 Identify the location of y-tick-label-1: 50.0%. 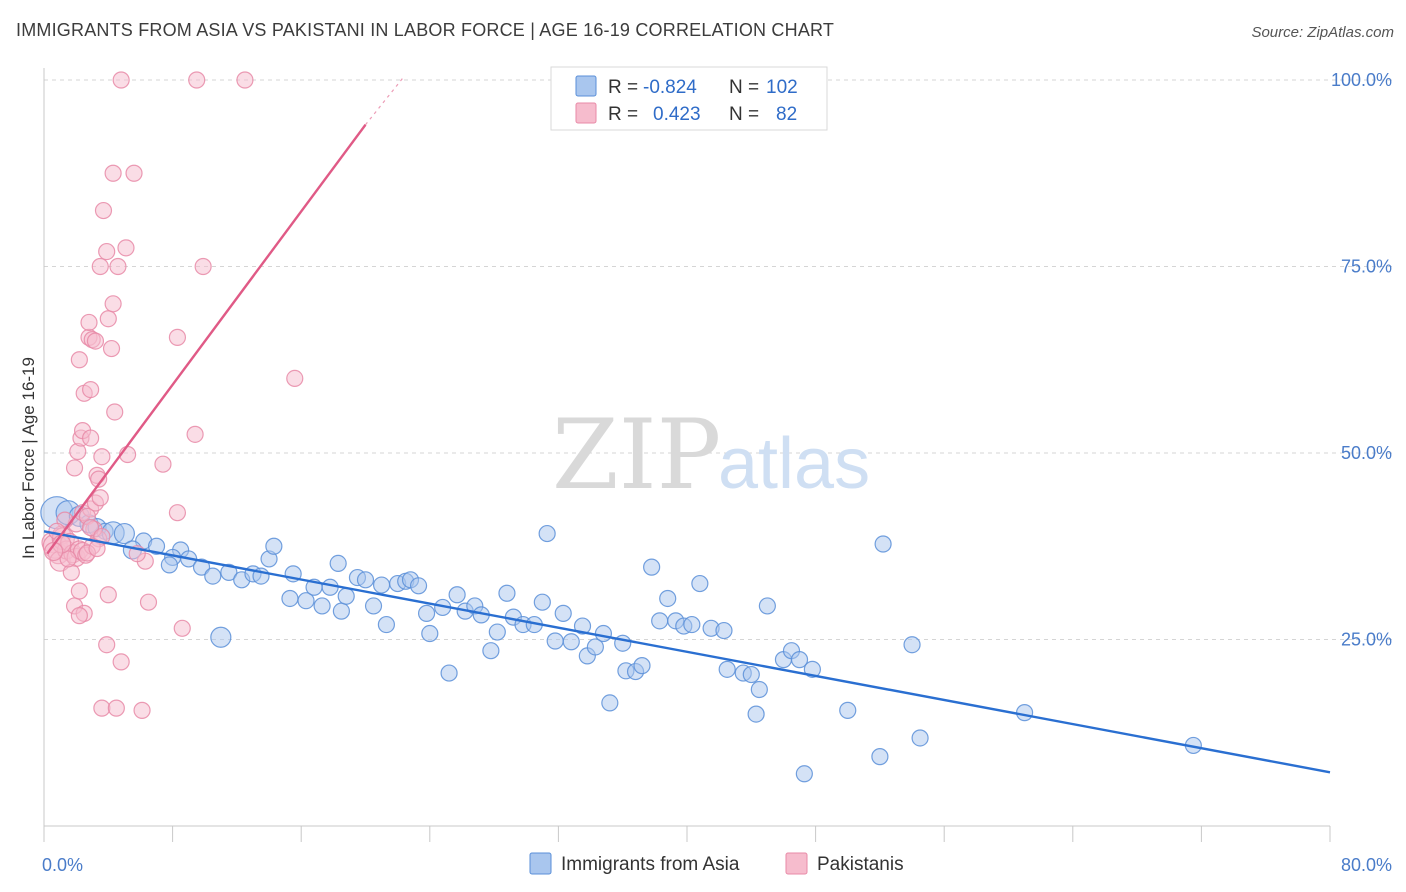
(1366, 453).